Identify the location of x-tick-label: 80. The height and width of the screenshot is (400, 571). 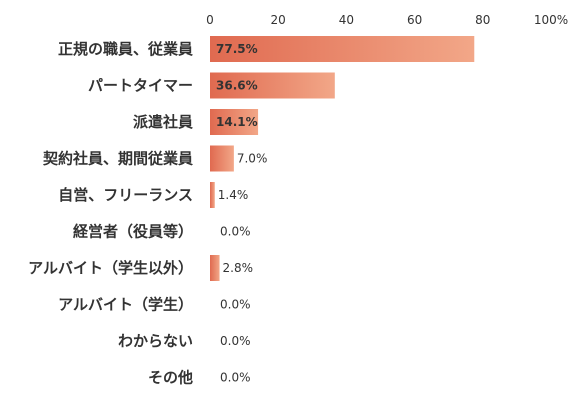
(482, 20).